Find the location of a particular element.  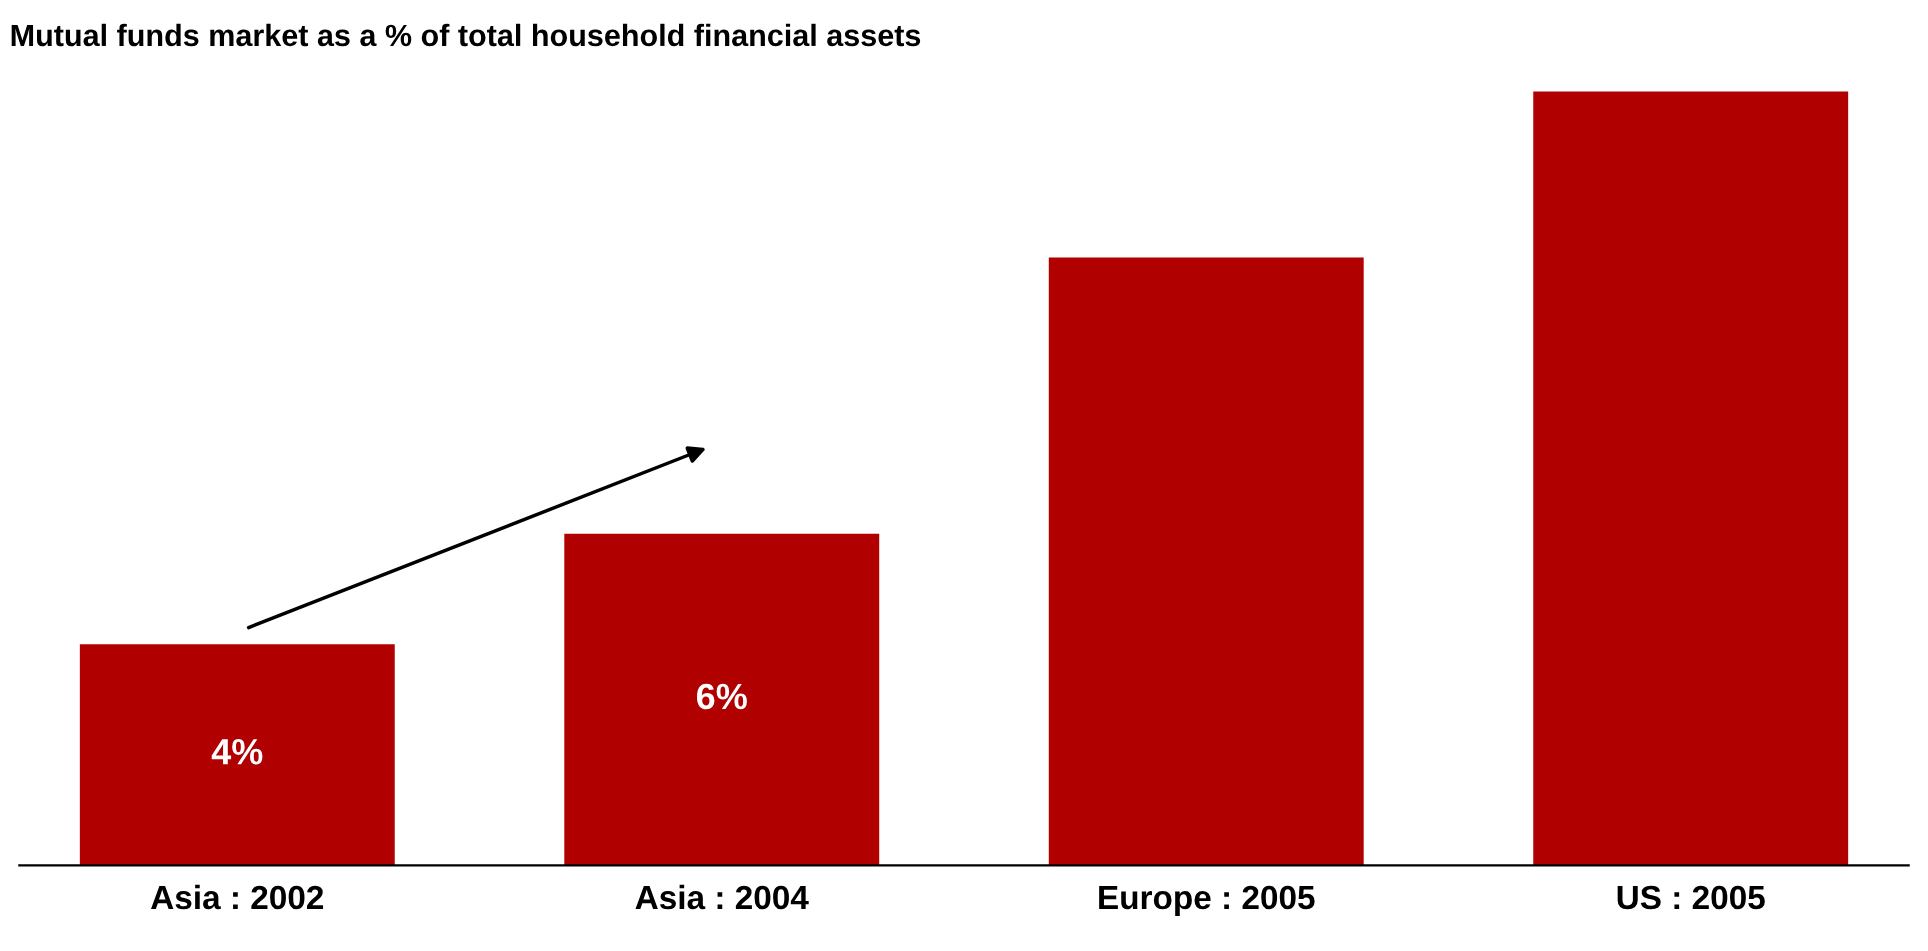

x-tick-label: Asia : 2002 is located at coordinates (237, 897).